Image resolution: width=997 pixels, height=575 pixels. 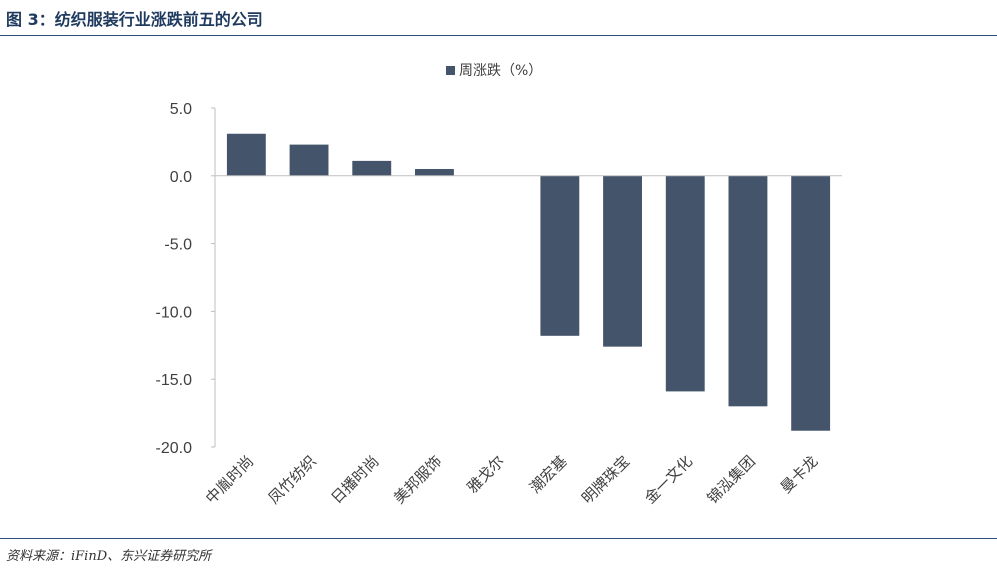 I want to click on y-tick-label: -5.0, so click(x=178, y=245).